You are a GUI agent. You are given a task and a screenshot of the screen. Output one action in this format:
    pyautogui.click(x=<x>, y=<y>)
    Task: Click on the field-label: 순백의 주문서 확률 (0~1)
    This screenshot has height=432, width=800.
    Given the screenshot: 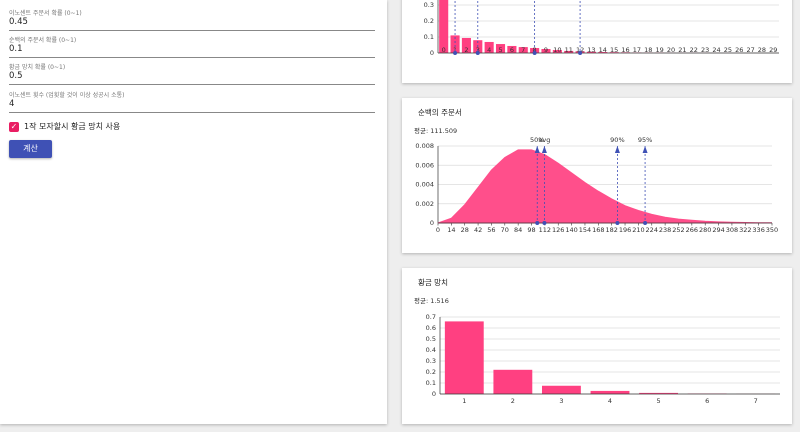 What is the action you would take?
    pyautogui.click(x=43, y=40)
    